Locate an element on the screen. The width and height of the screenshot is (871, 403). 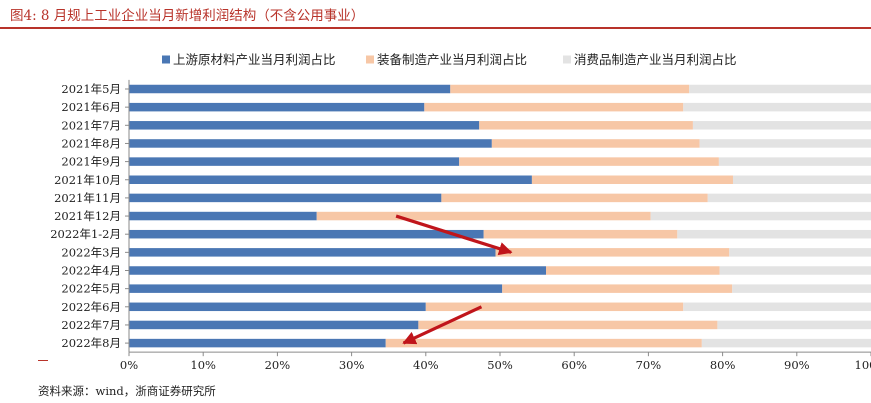
y-tick-label-10: 2022年4月 is located at coordinates (91, 271).